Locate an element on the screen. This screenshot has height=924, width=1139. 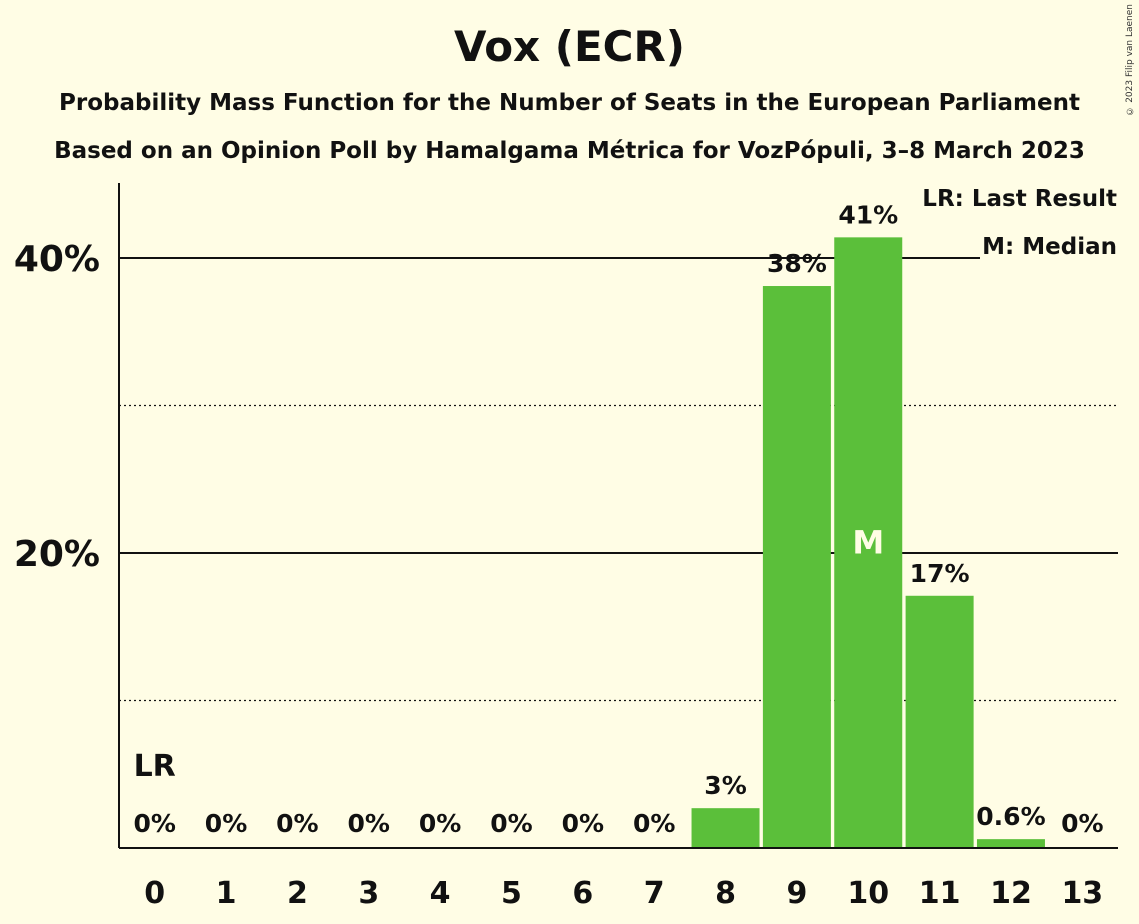
x-tick-label: 11 is located at coordinates (940, 893).